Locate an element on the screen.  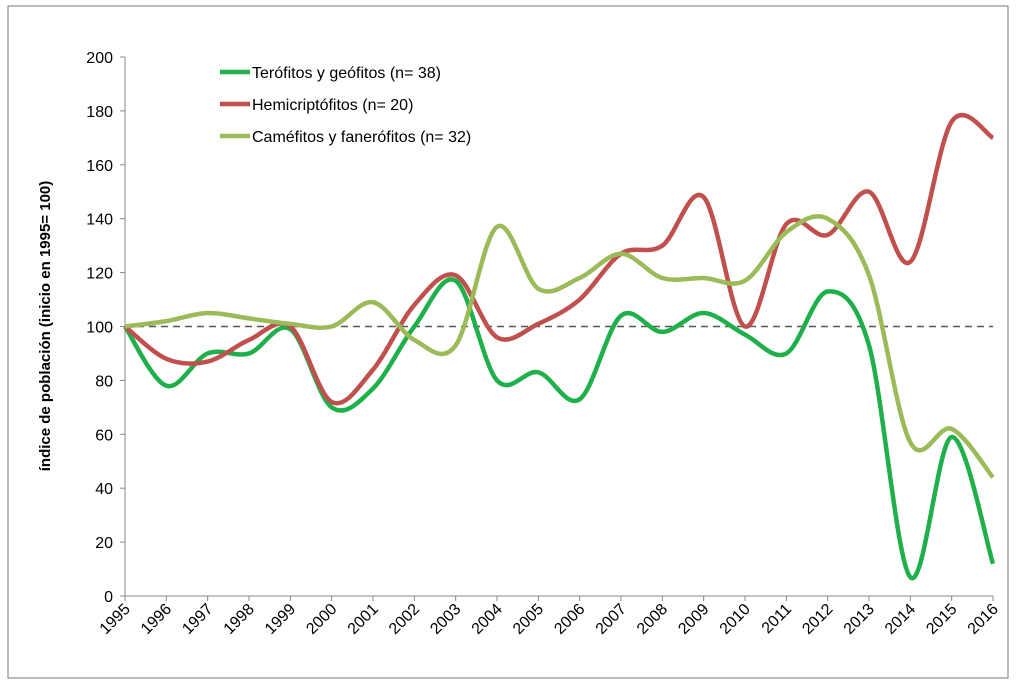
y-tick-label: 0 is located at coordinates (108, 597).